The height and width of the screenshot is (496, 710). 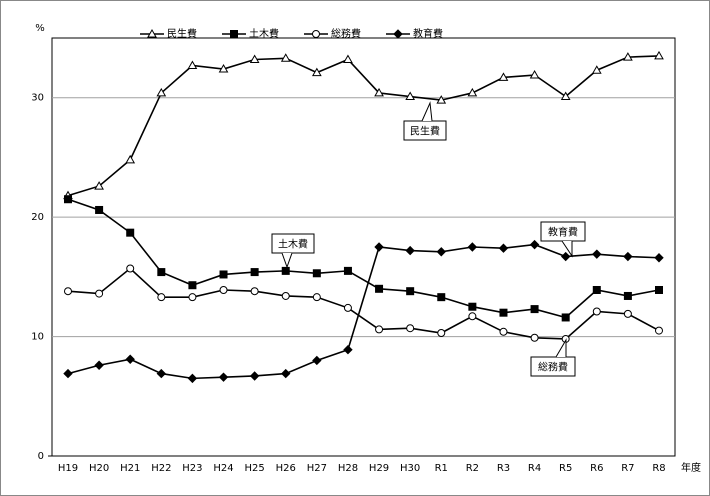 What do you see at coordinates (37, 217) in the screenshot?
I see `y-tick-label: 20` at bounding box center [37, 217].